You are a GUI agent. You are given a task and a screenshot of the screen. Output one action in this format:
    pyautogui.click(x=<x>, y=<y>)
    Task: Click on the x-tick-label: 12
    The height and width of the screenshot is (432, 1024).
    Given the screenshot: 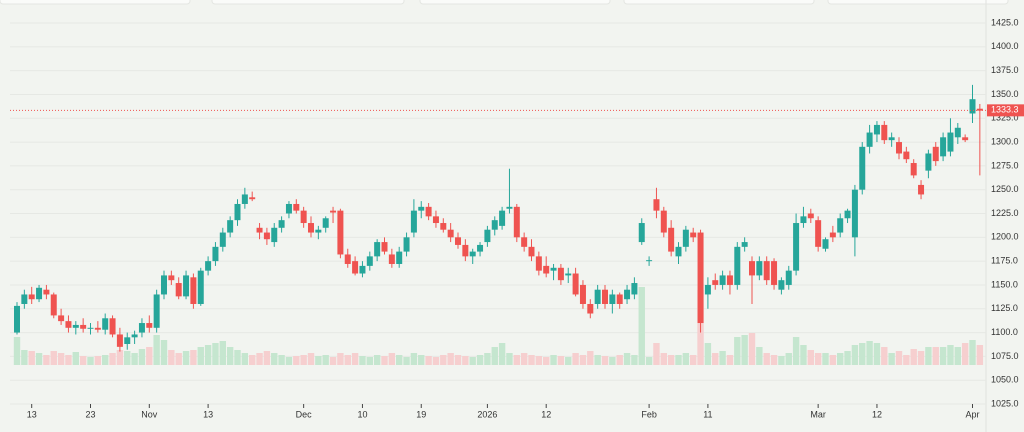 What is the action you would take?
    pyautogui.click(x=546, y=414)
    